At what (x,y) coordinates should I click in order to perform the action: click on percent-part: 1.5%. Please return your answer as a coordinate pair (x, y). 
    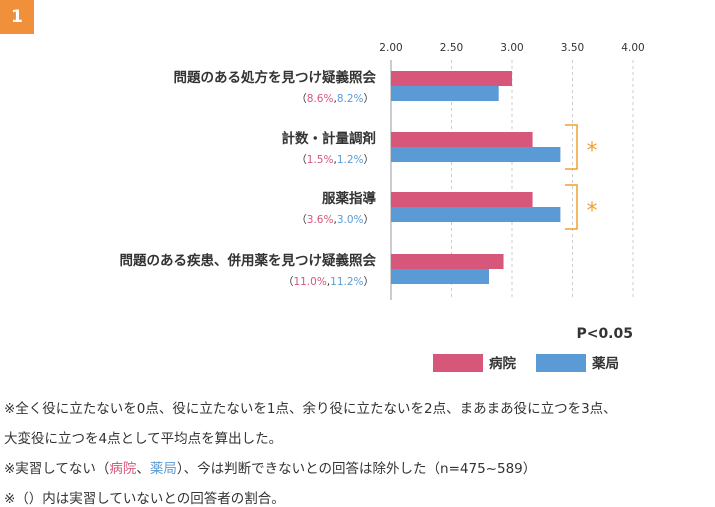
    Looking at the image, I should click on (320, 160).